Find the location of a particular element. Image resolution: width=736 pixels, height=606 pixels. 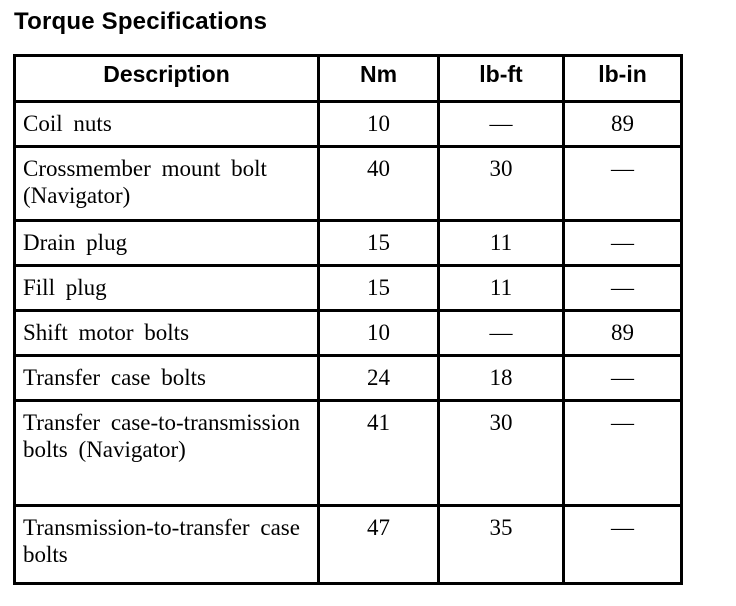

table-row: Shift motor bolts 10 — 89 is located at coordinates (348, 333).